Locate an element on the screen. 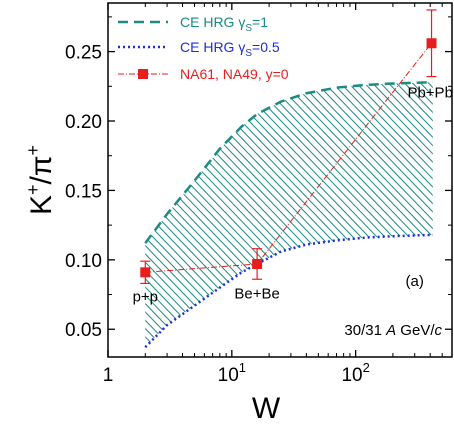  legend-marker-square is located at coordinates (143, 74).